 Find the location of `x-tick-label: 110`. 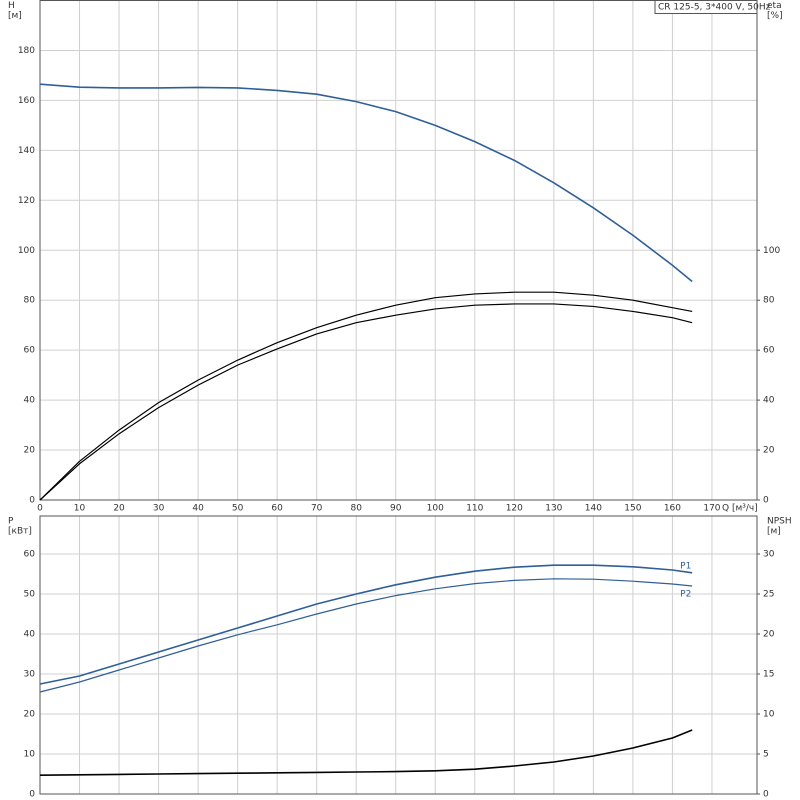

x-tick-label: 110 is located at coordinates (474, 509).